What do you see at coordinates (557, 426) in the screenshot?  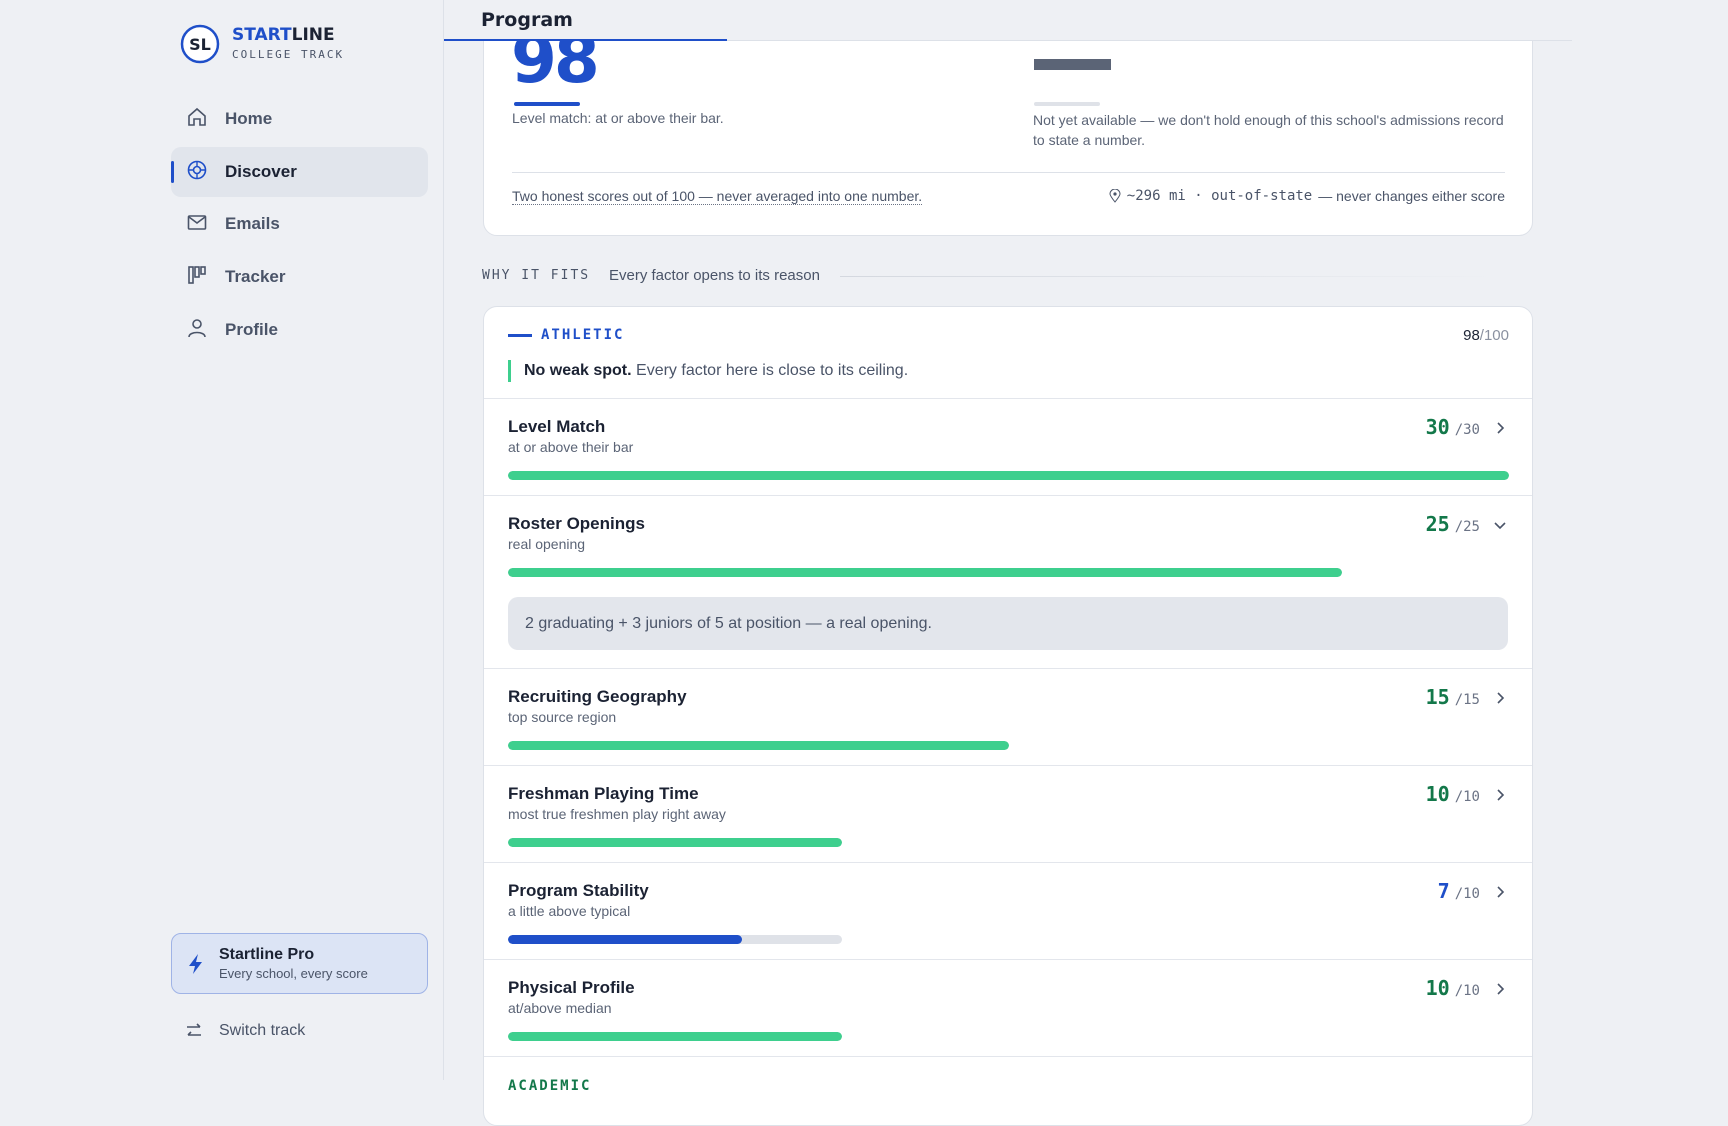 I see `factor-name: Level Match` at bounding box center [557, 426].